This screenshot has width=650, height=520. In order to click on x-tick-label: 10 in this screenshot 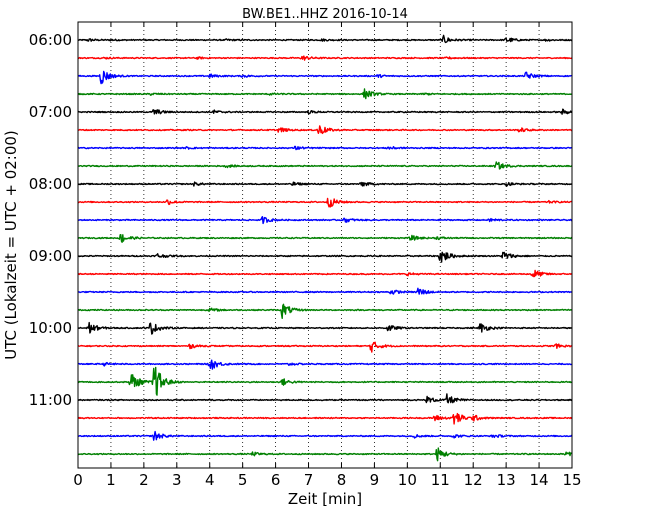, I will do `click(407, 480)`.